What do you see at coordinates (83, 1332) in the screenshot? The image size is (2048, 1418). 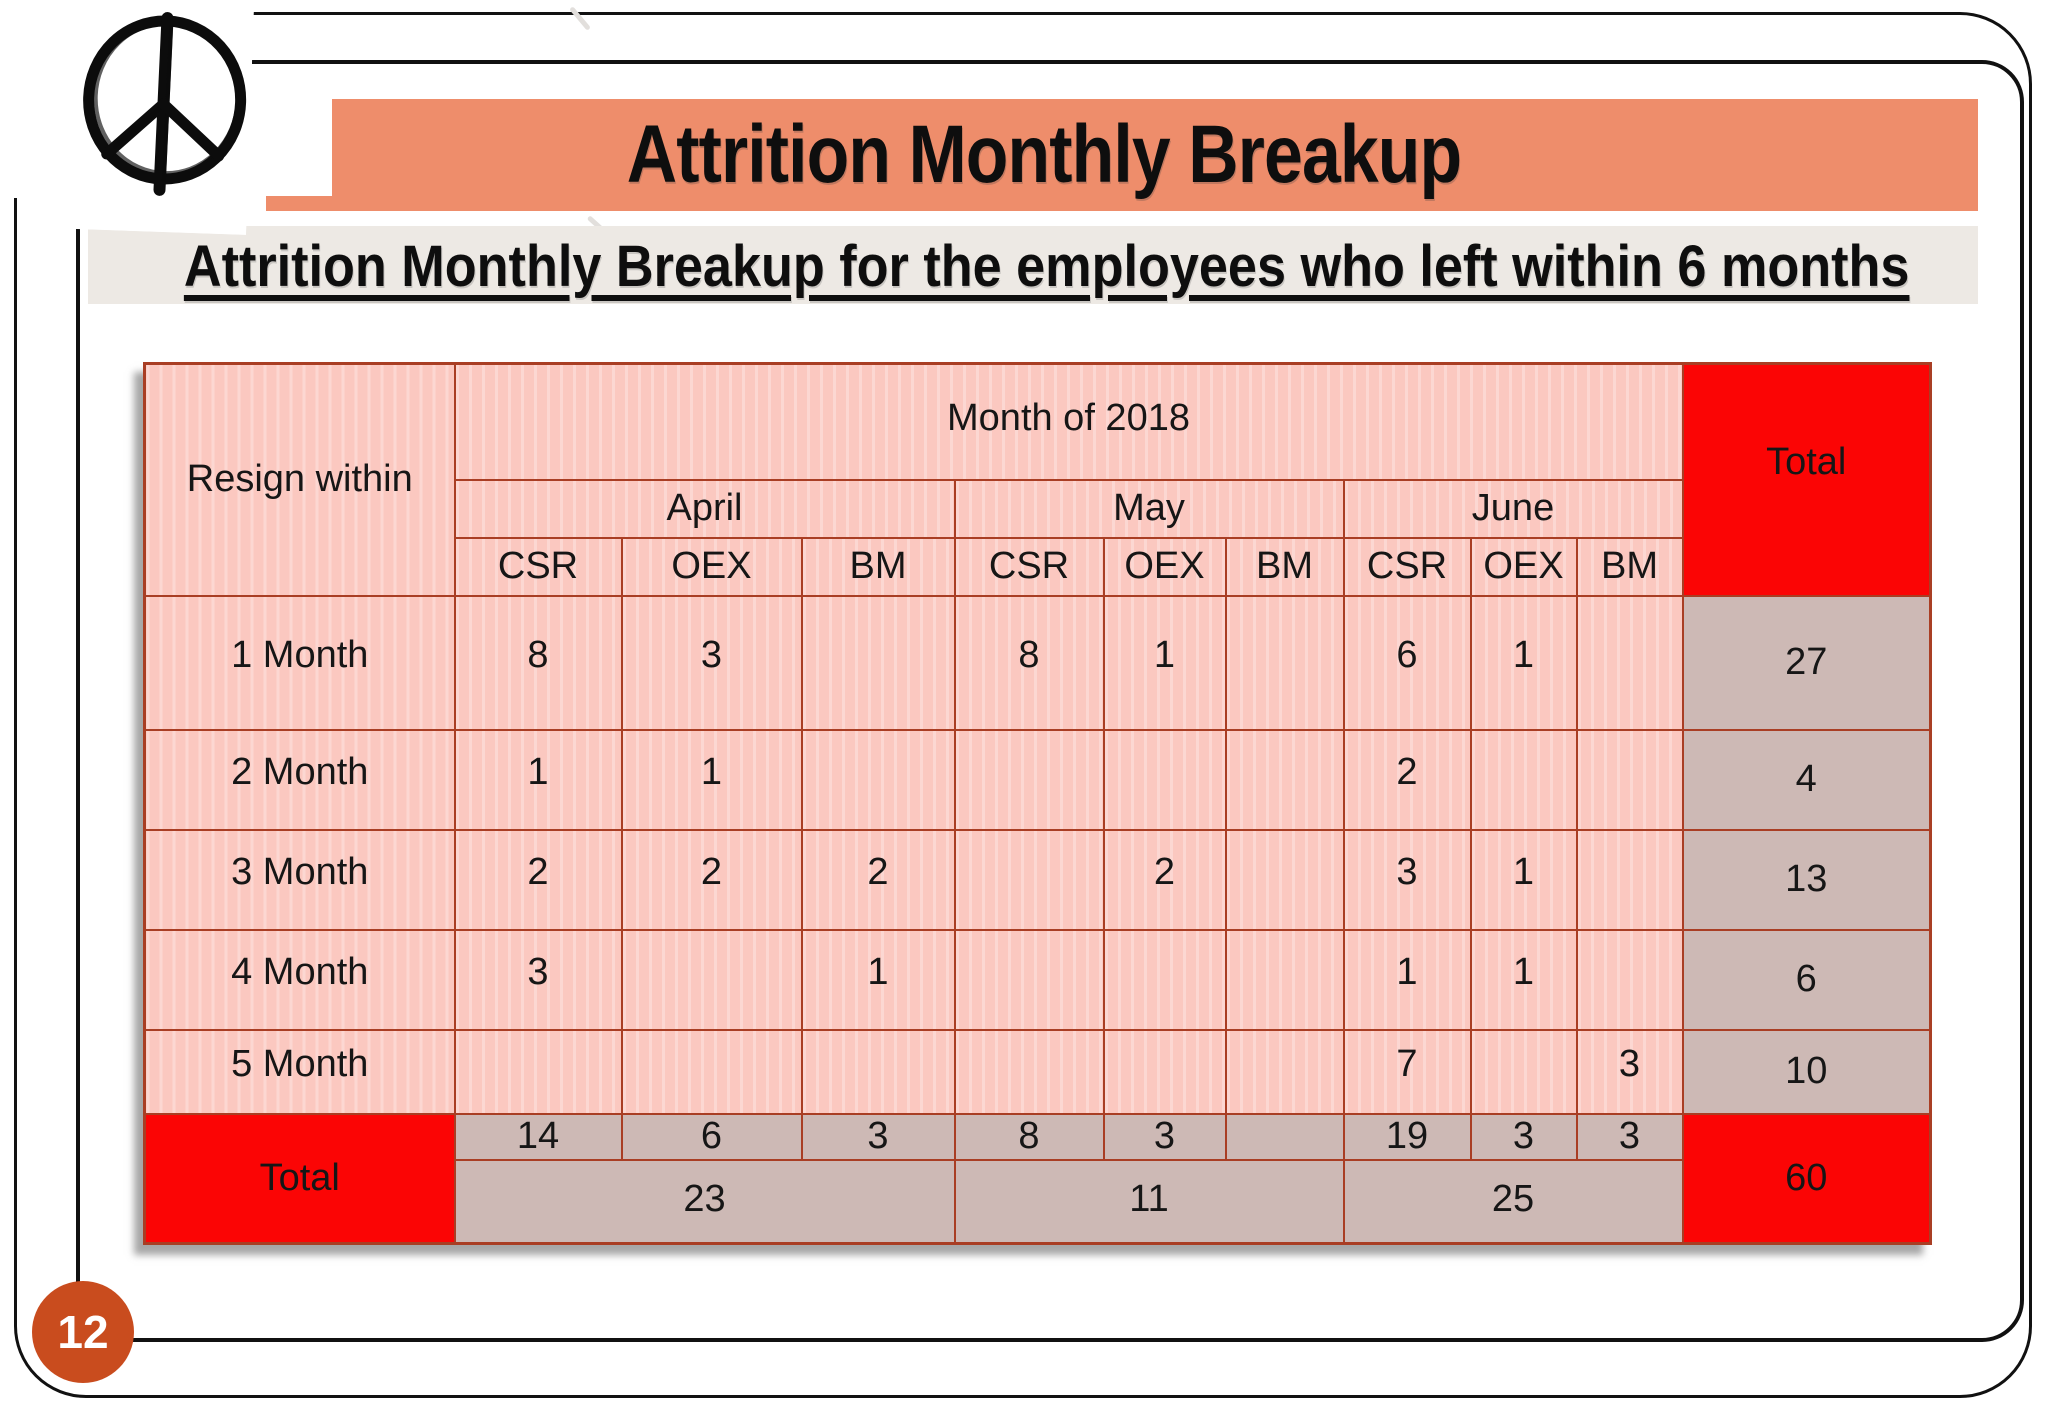 I see `page-number-badge: 12` at bounding box center [83, 1332].